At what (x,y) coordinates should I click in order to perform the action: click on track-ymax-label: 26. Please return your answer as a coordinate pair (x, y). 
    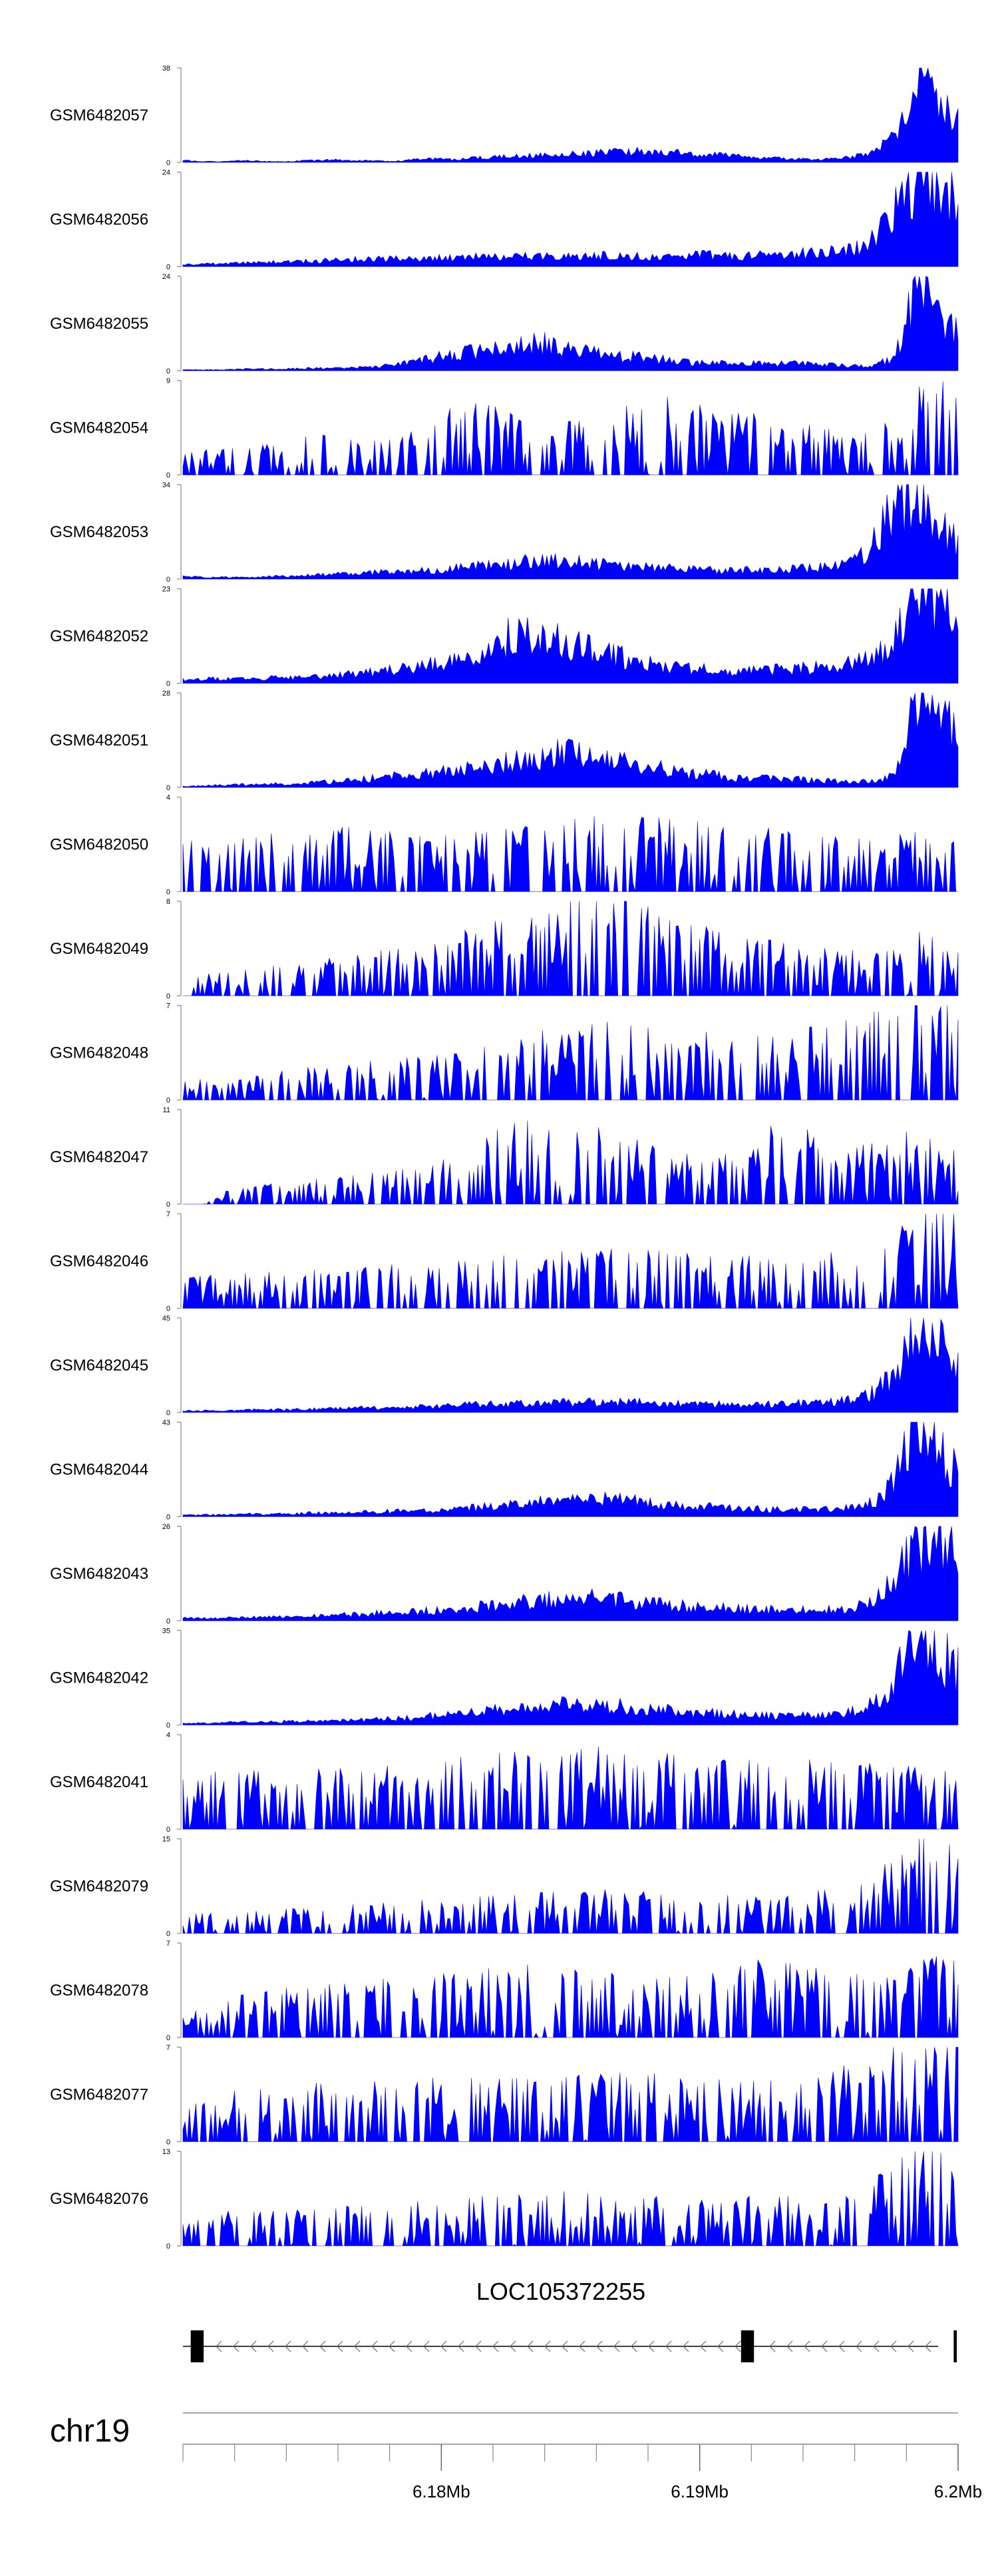
    Looking at the image, I should click on (166, 1527).